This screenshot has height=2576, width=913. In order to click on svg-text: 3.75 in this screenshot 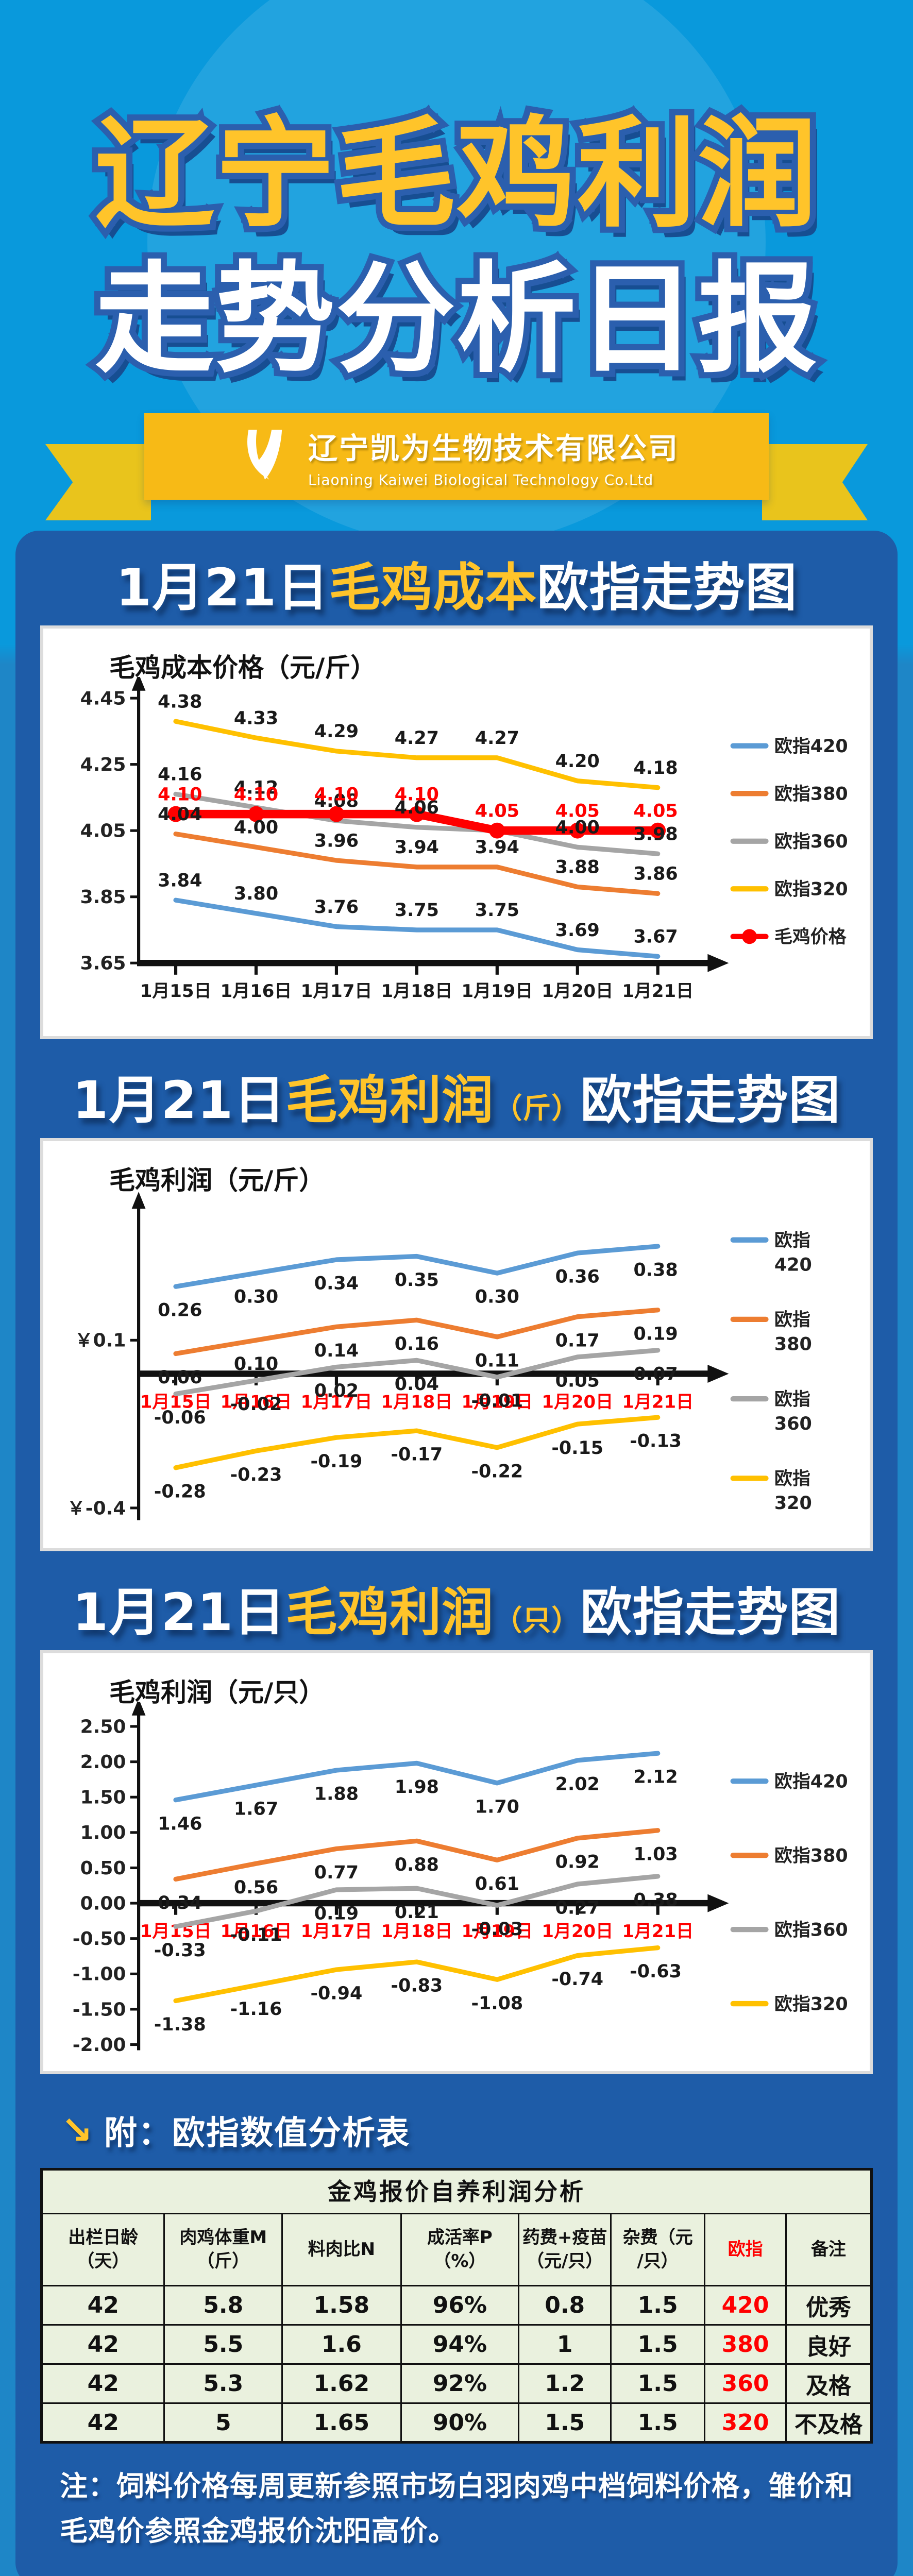, I will do `click(417, 910)`.